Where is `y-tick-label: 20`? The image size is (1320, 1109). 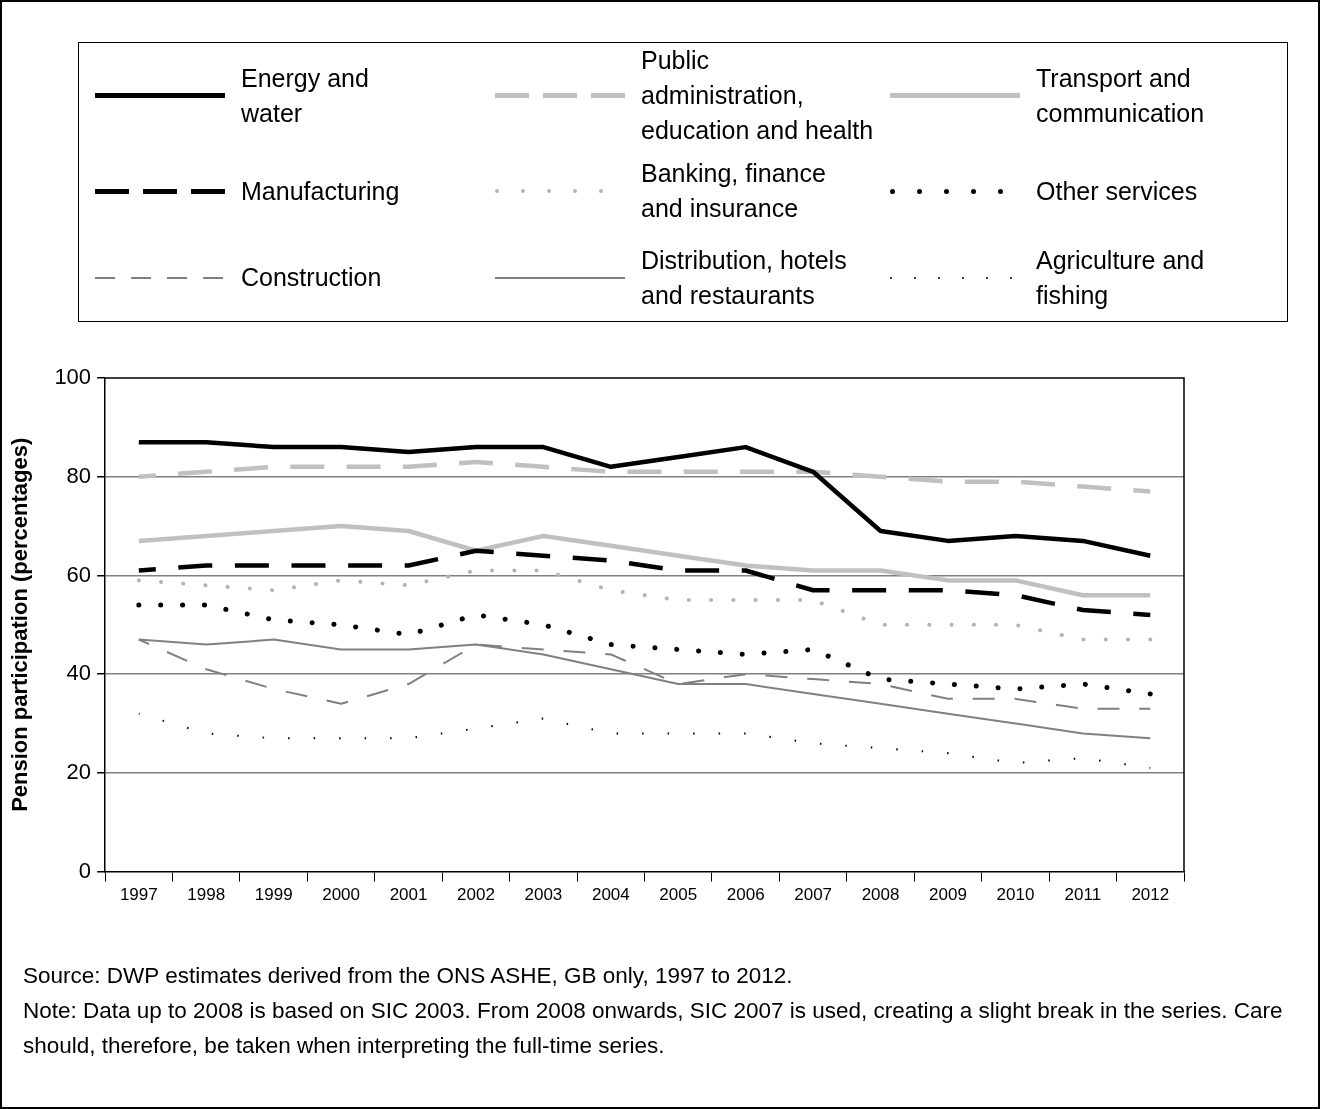
y-tick-label: 20 is located at coordinates (79, 771).